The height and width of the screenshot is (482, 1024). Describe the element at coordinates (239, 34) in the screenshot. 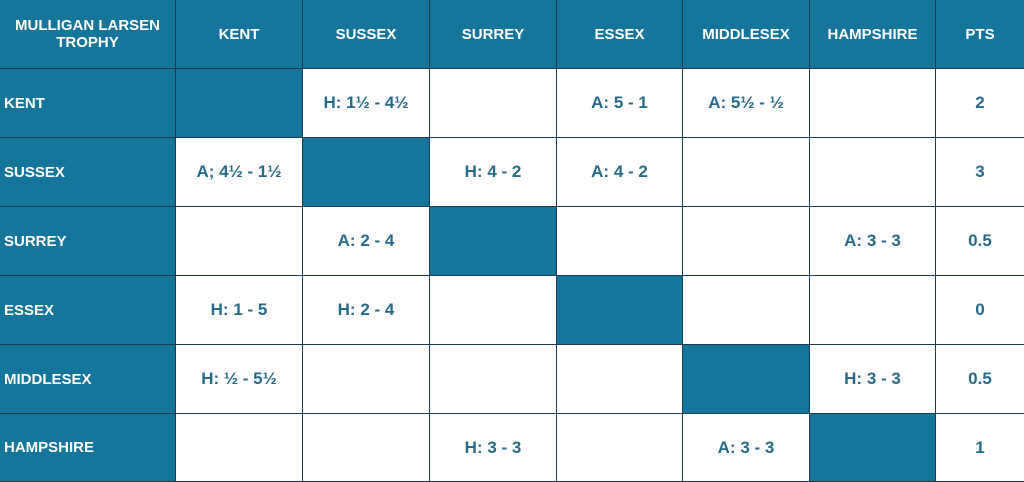

I see `header-cell: KENT` at that location.